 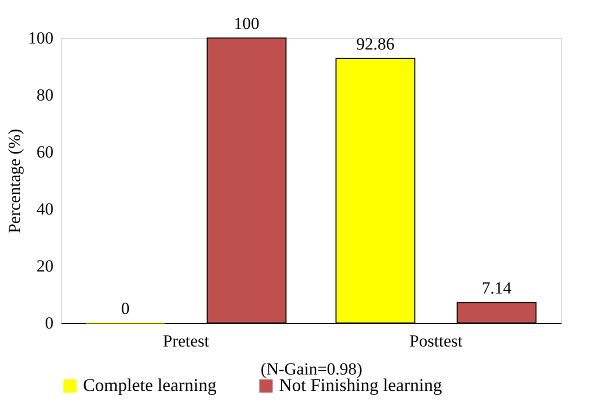 What do you see at coordinates (311, 369) in the screenshot?
I see `x-axis-title: (N-Gain=0.98)` at bounding box center [311, 369].